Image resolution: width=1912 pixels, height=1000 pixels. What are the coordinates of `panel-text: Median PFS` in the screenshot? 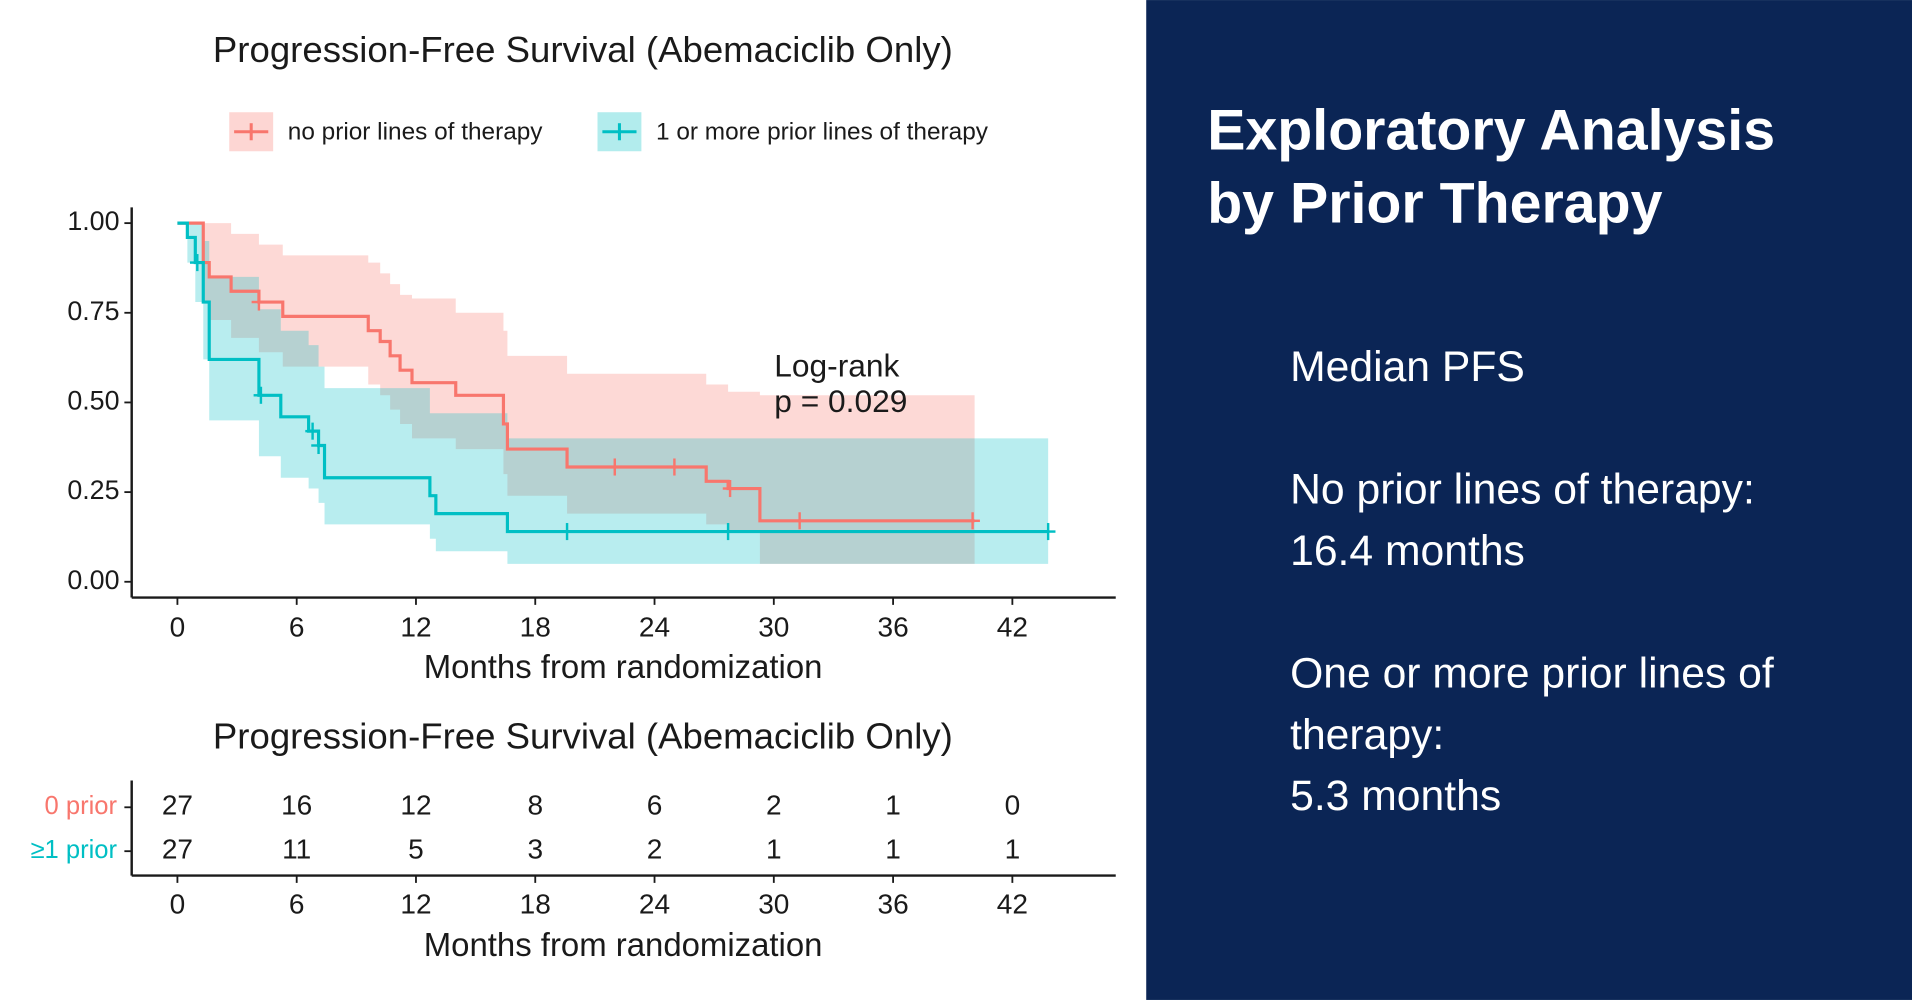 It's located at (1407, 367).